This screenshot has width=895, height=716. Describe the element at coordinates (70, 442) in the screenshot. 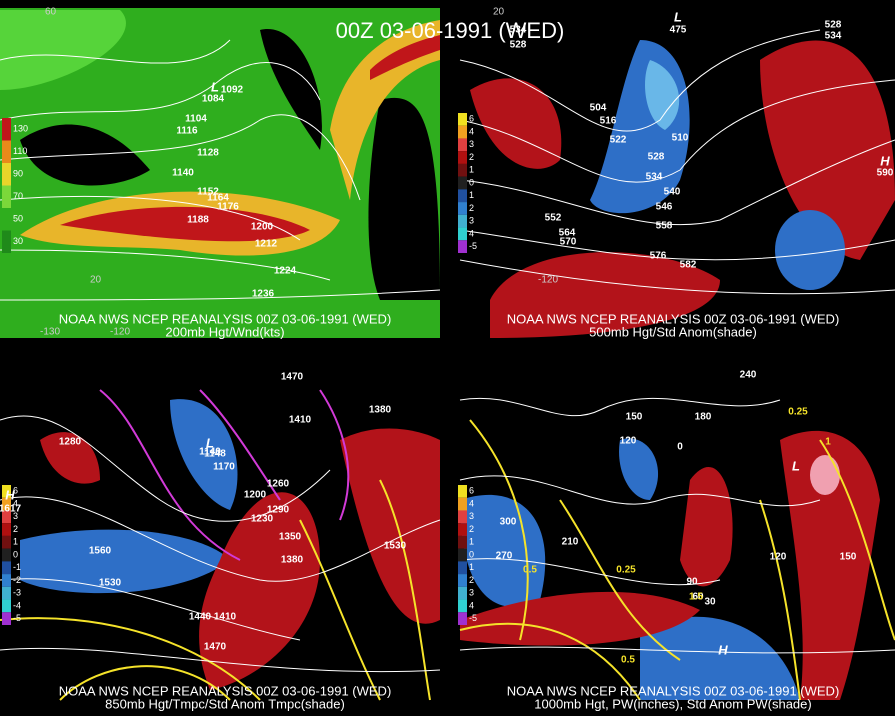

I see `contour-label: 1280` at that location.